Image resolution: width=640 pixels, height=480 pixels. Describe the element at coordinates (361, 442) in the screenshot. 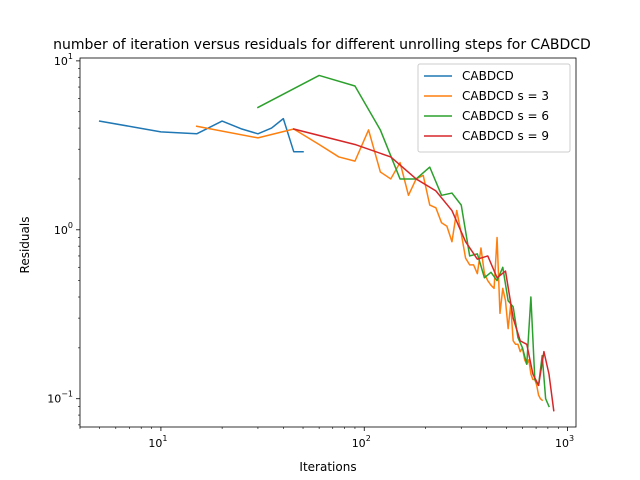

I see `x-tick-label: 10²` at that location.